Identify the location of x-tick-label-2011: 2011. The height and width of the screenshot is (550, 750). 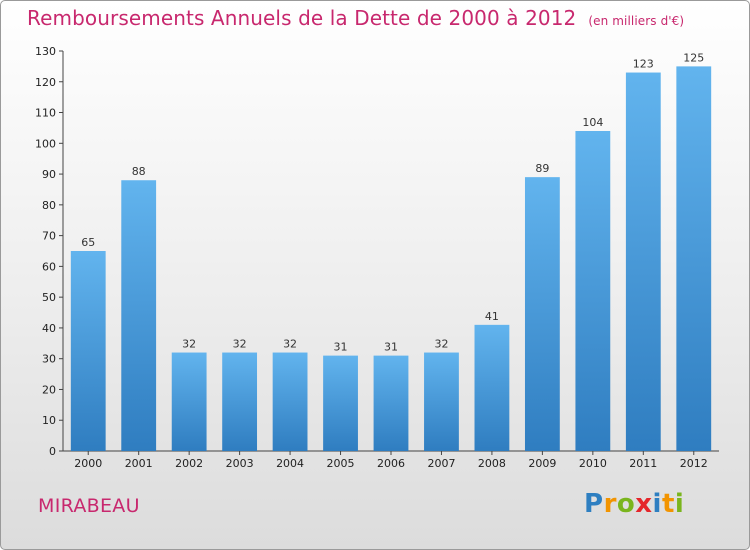
(643, 463).